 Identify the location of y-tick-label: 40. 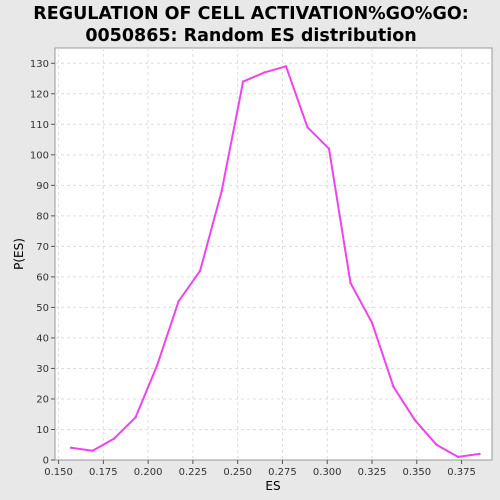
(42, 338).